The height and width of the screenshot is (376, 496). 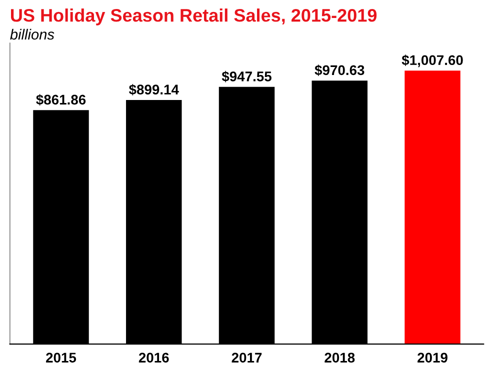 What do you see at coordinates (432, 207) in the screenshot?
I see `bar` at bounding box center [432, 207].